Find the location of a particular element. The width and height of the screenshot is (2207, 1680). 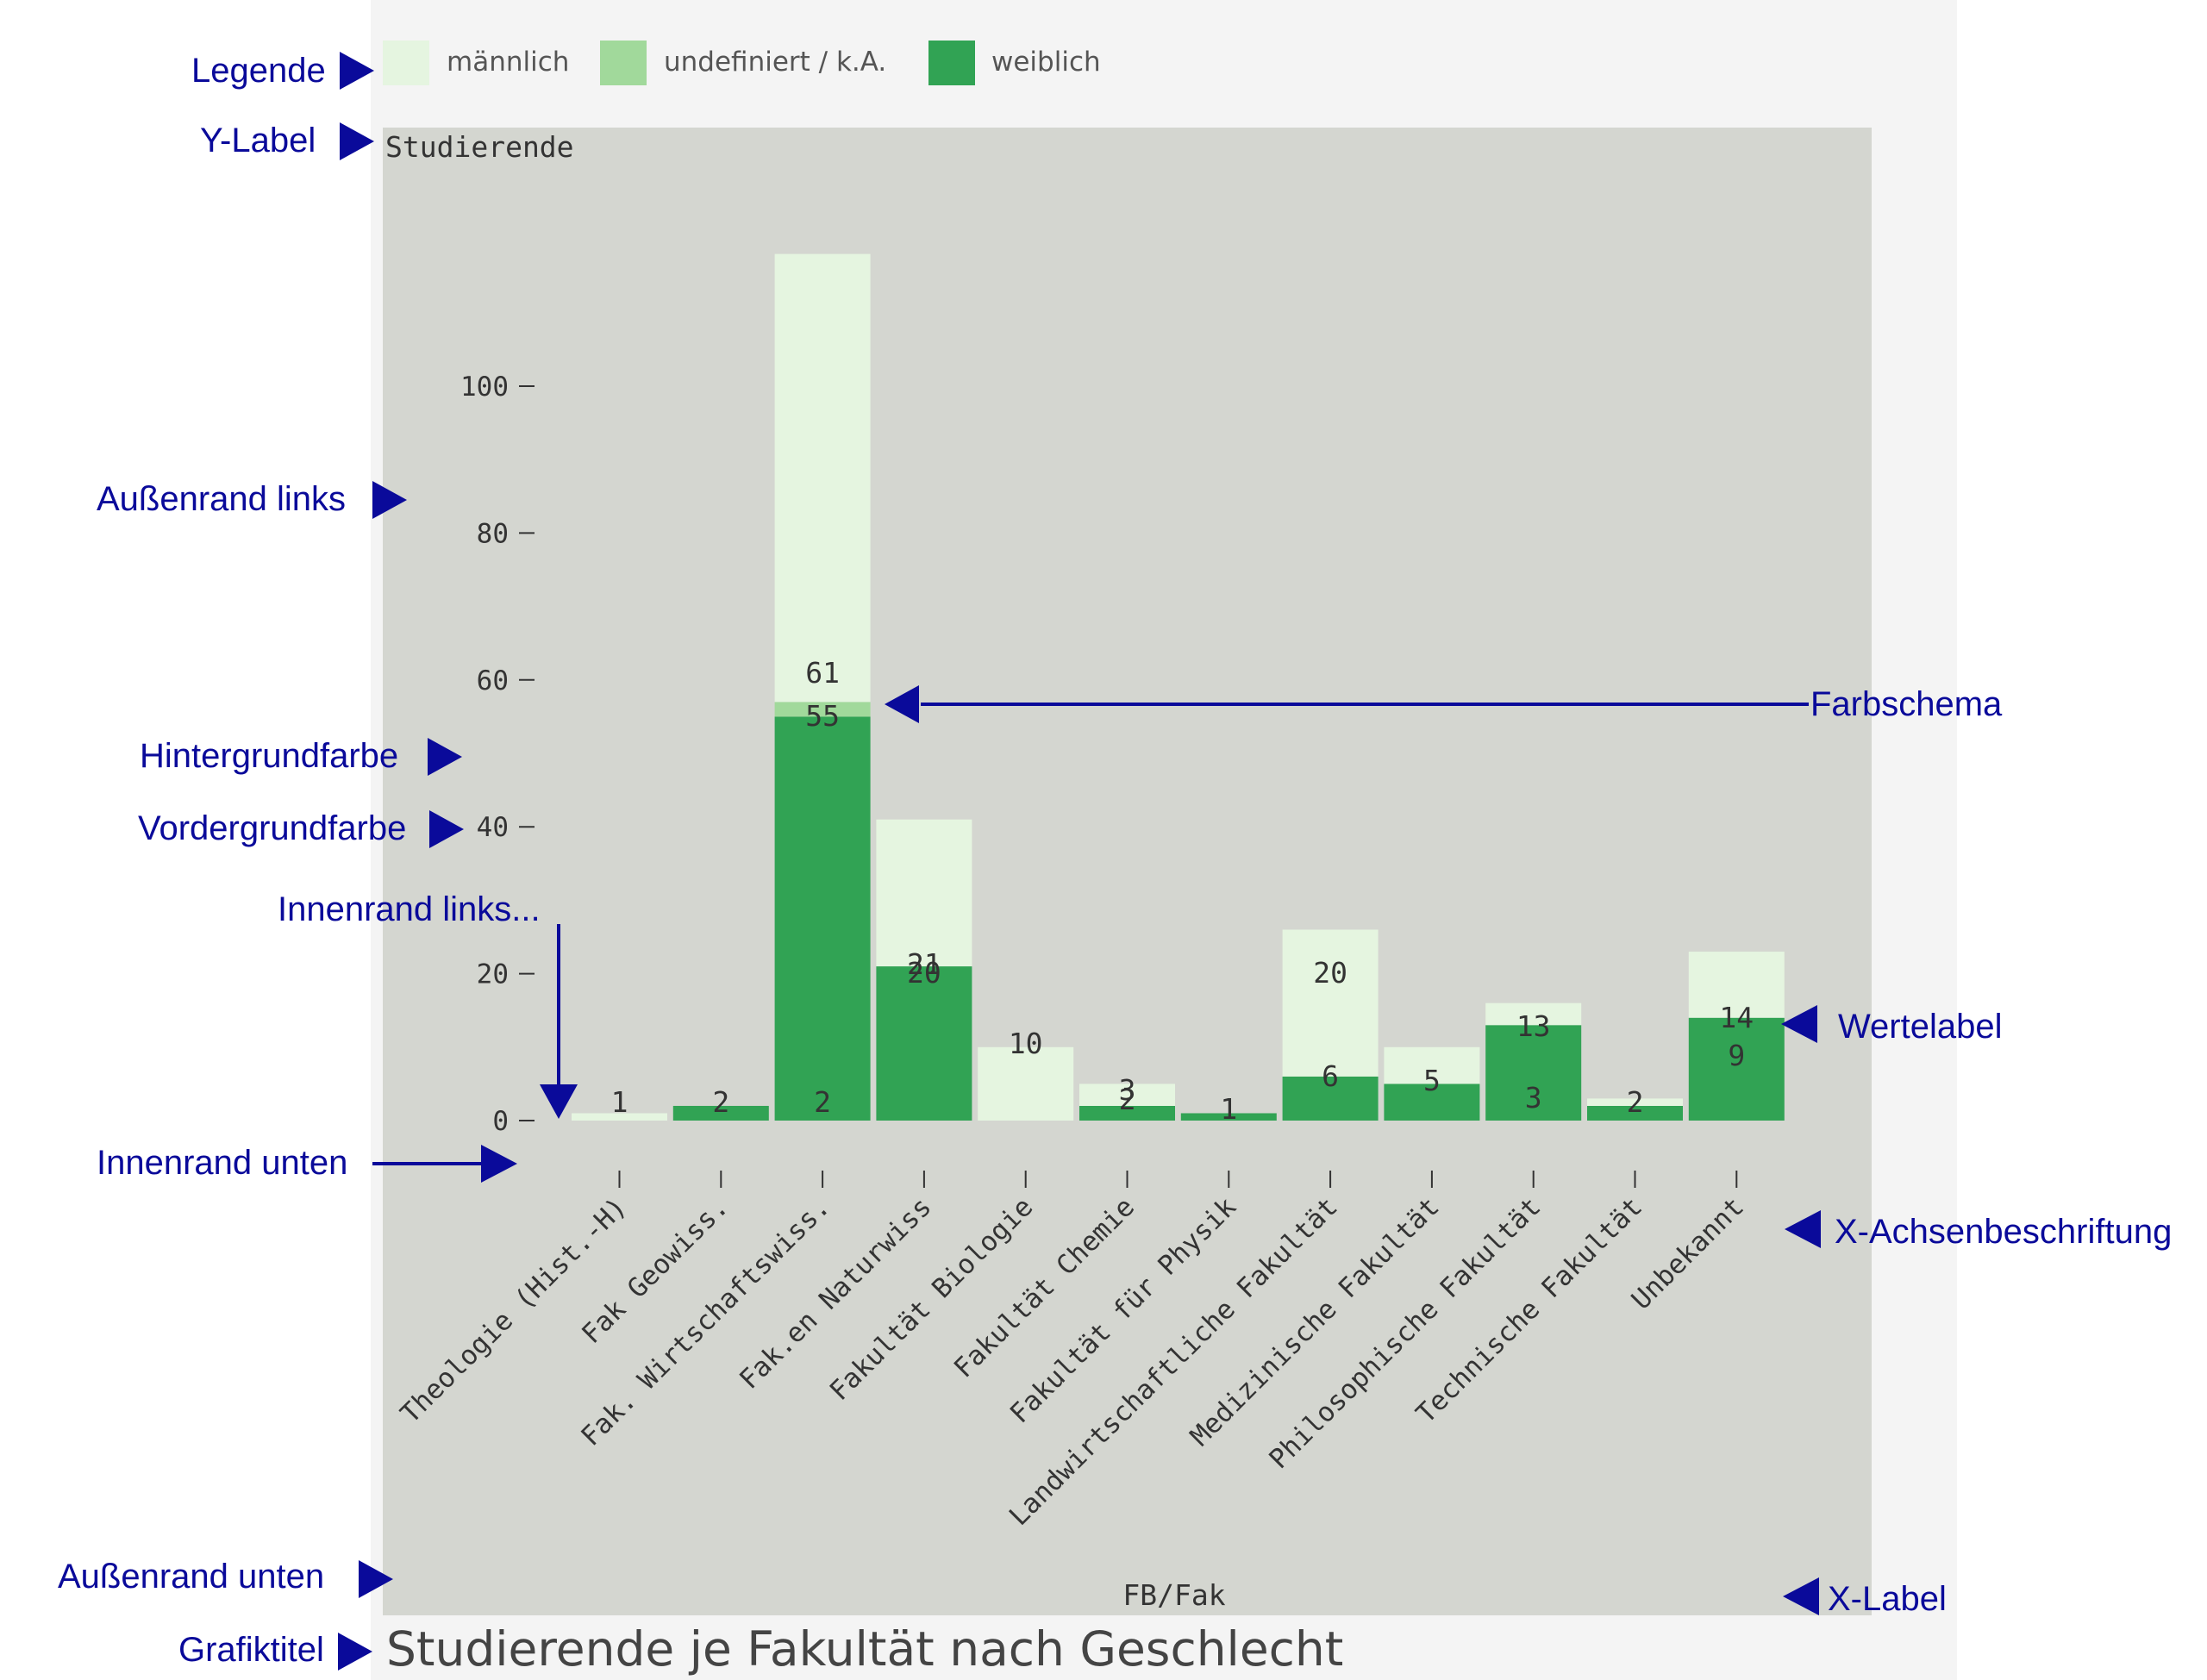

value-label: 10 is located at coordinates (1026, 1043).